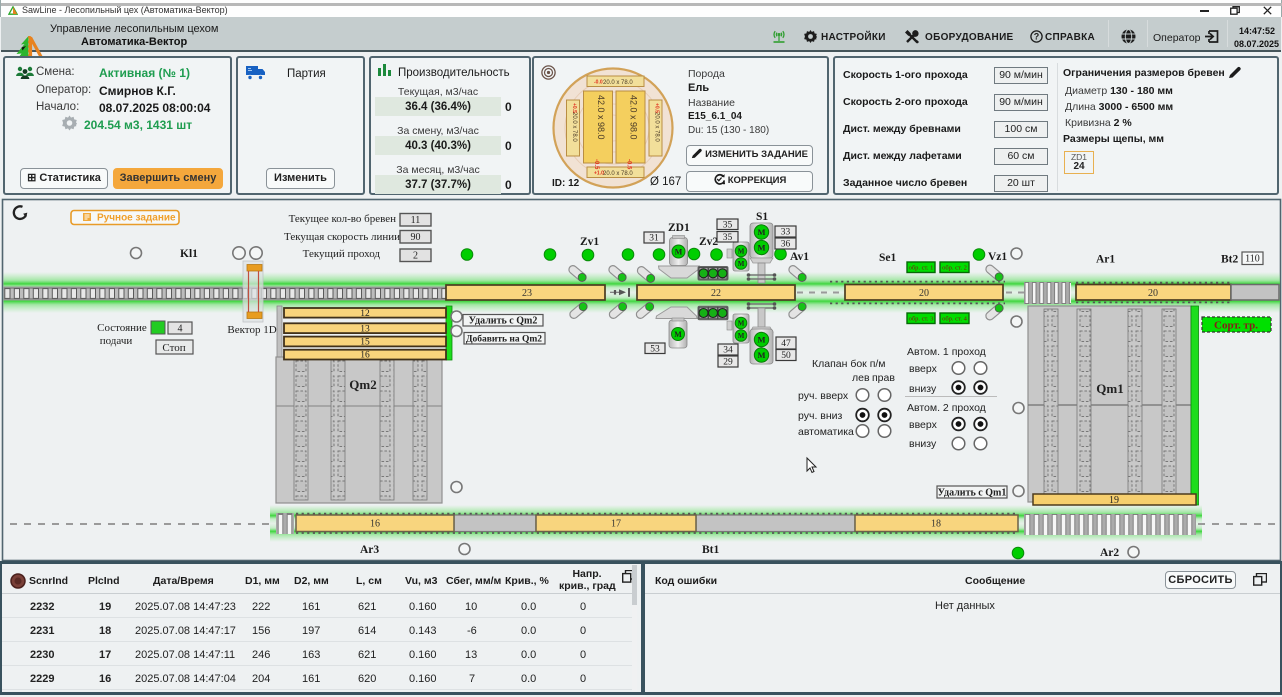  What do you see at coordinates (997, 257) in the screenshot?
I see `svg-text: Vz1` at bounding box center [997, 257].